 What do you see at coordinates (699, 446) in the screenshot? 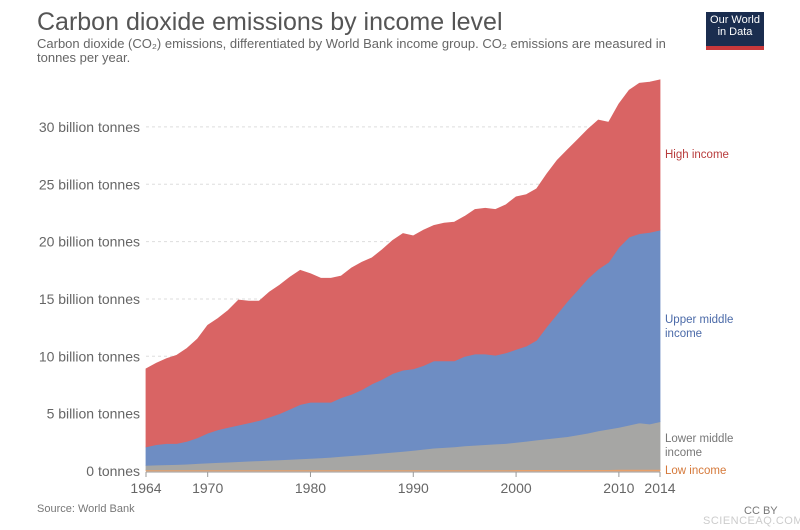
I see `series-label: Lower middle income` at bounding box center [699, 446].